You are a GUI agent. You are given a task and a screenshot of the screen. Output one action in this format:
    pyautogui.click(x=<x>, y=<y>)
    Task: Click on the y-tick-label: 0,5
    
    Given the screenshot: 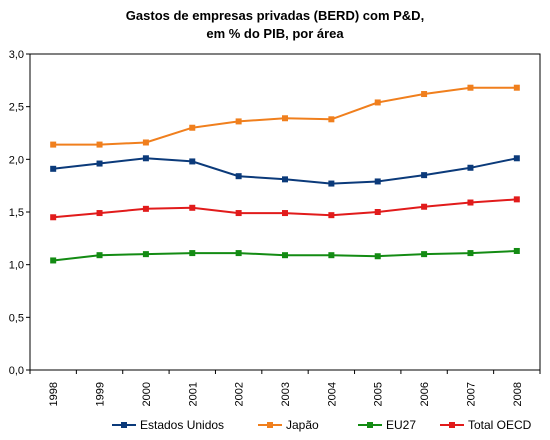 What is the action you would take?
    pyautogui.click(x=16, y=318)
    